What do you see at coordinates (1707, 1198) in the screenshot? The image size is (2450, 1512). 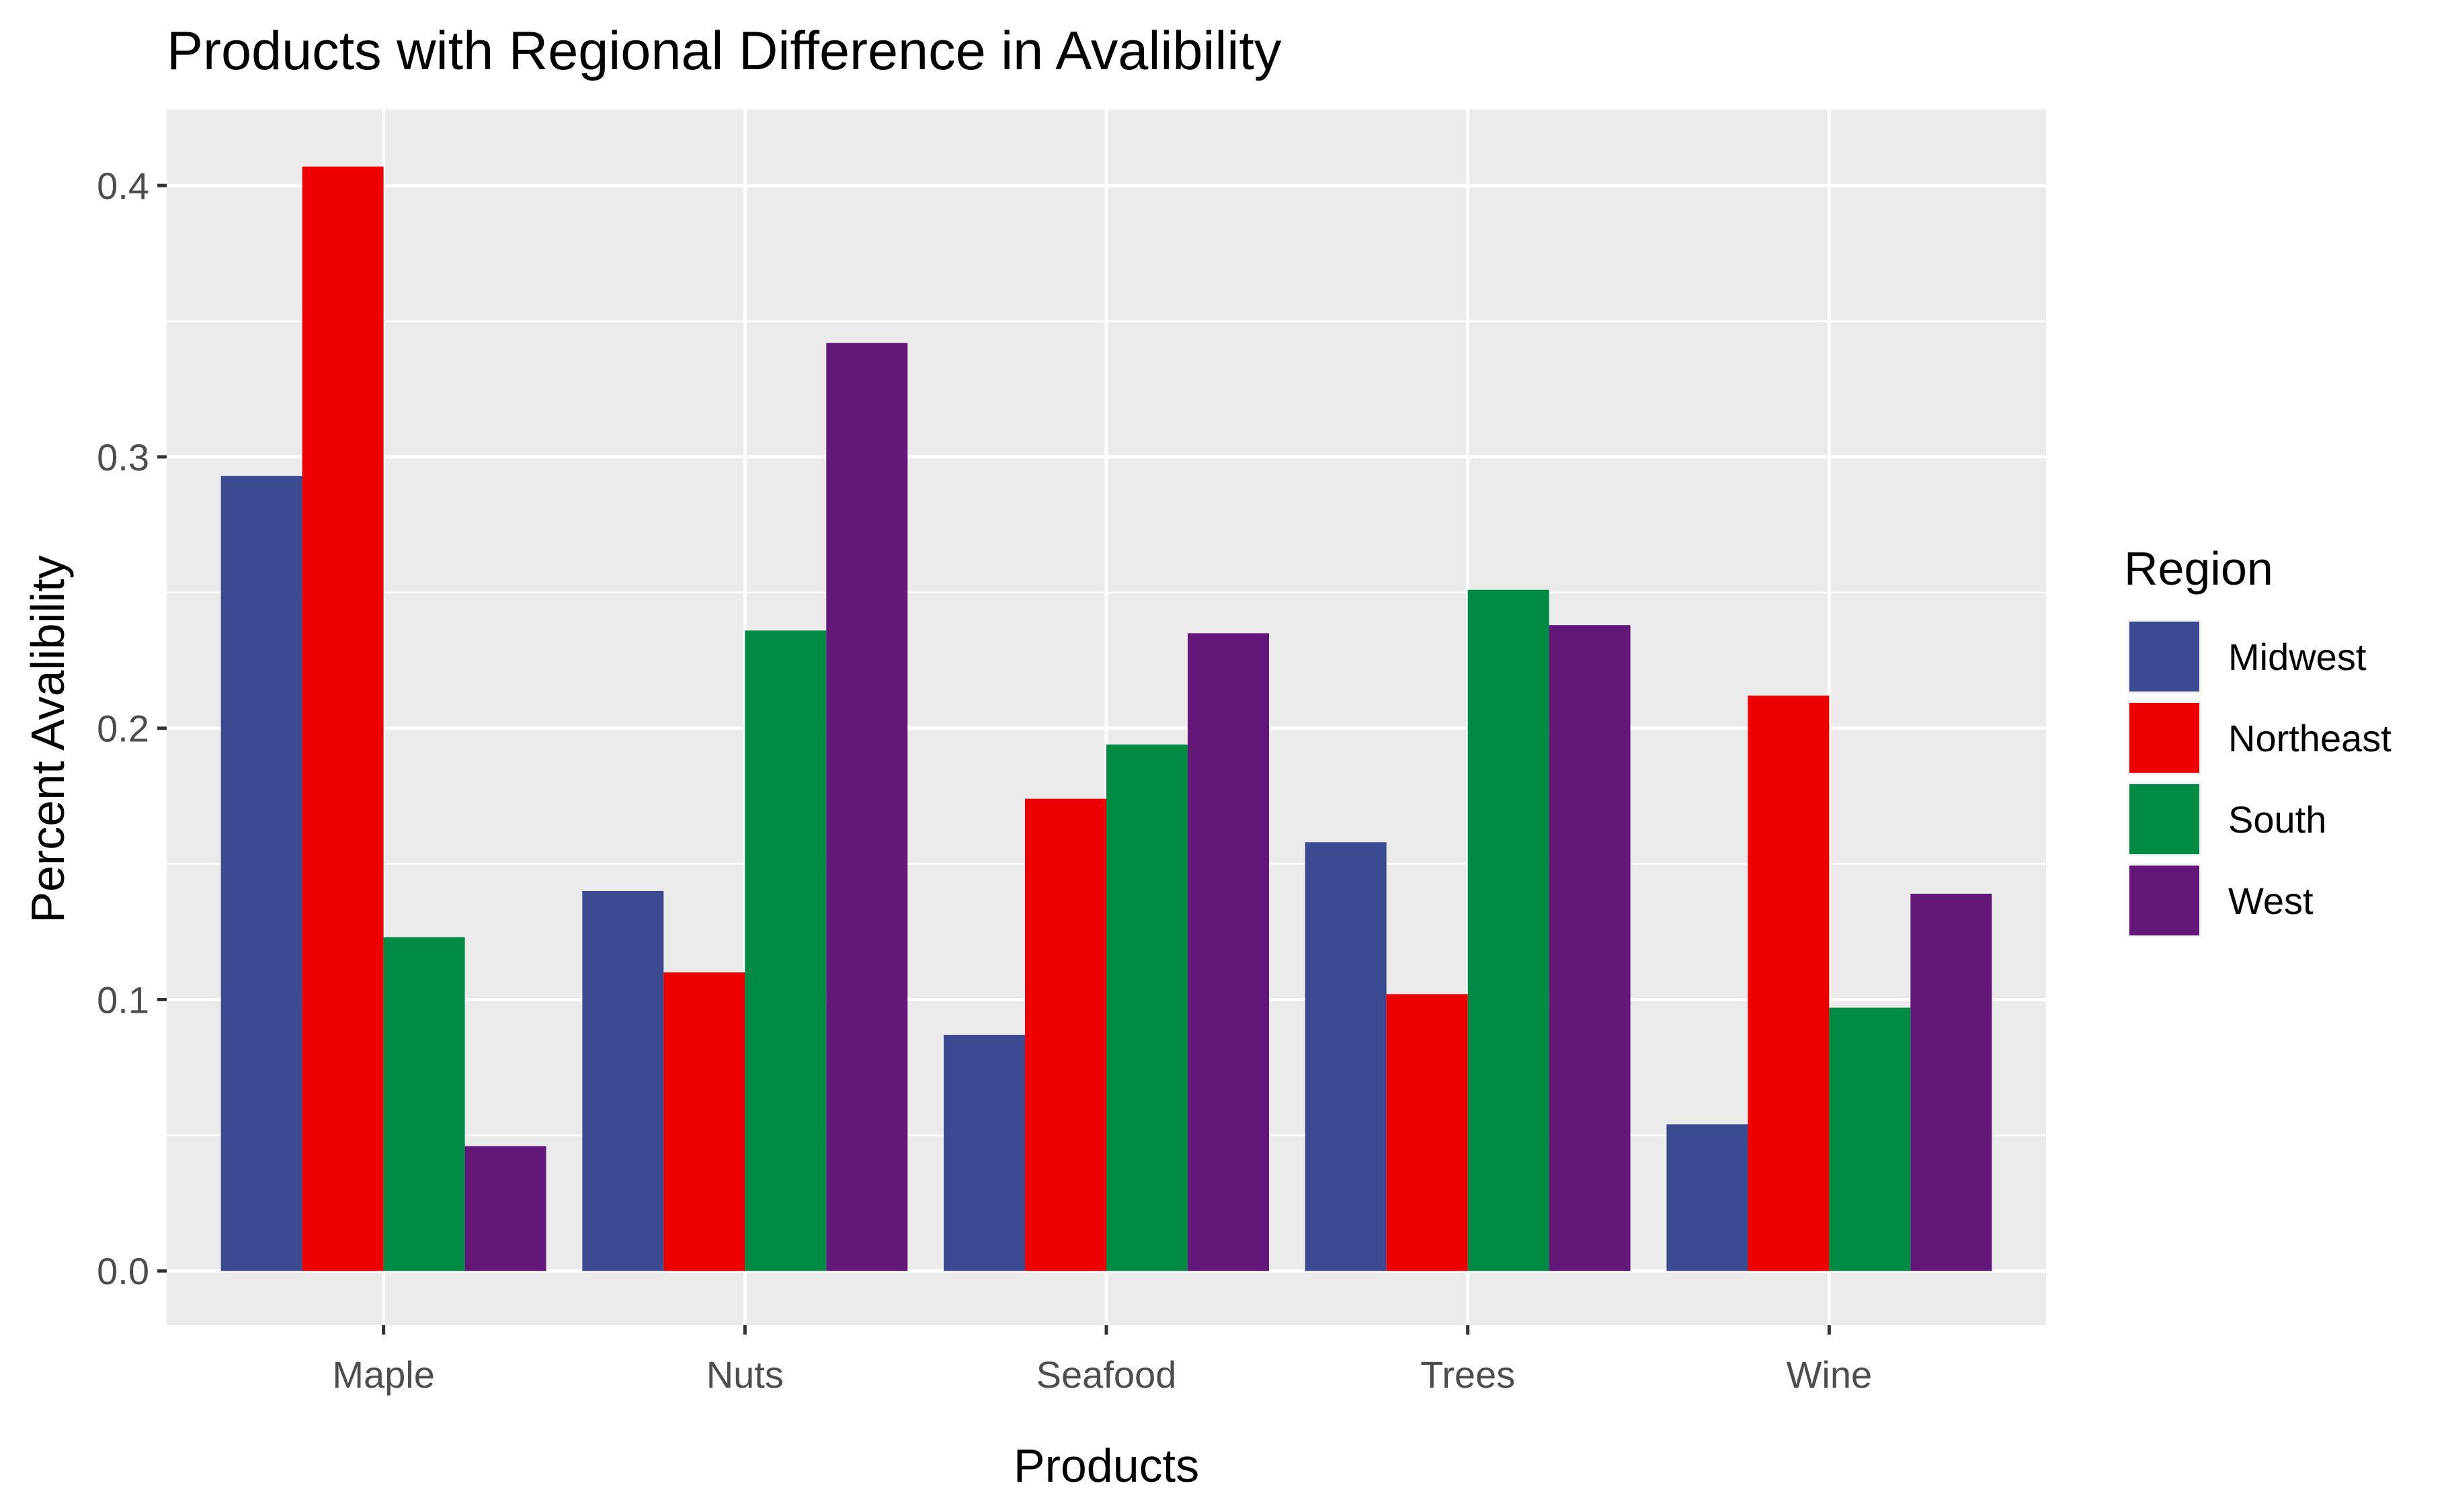 I see `bar-midwest-wine` at bounding box center [1707, 1198].